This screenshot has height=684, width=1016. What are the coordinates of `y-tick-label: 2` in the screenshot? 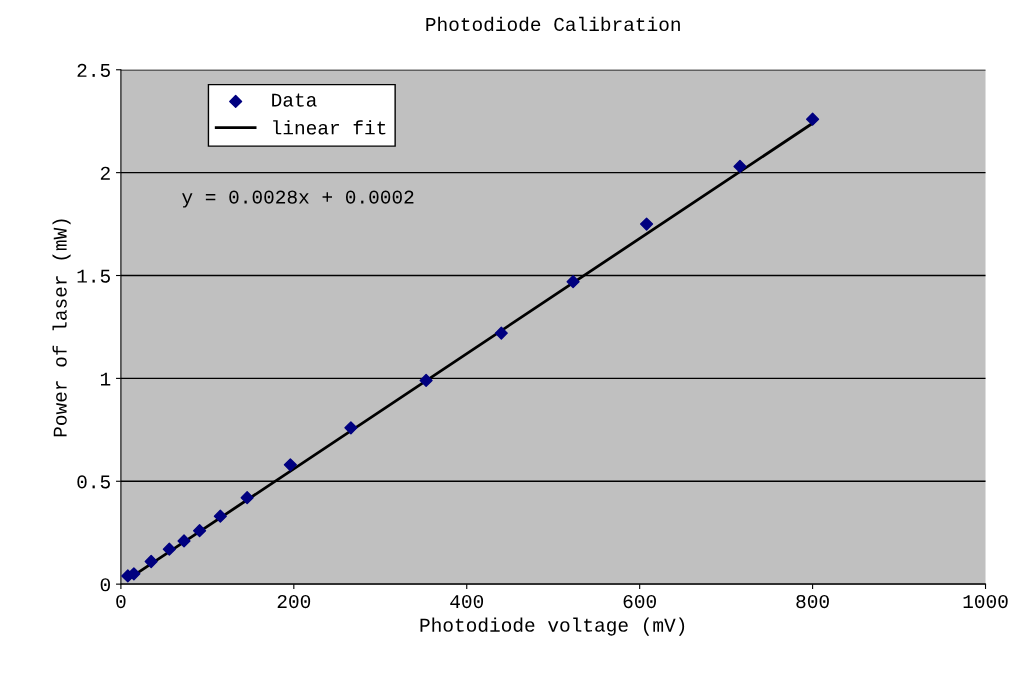 It's located at (105, 173).